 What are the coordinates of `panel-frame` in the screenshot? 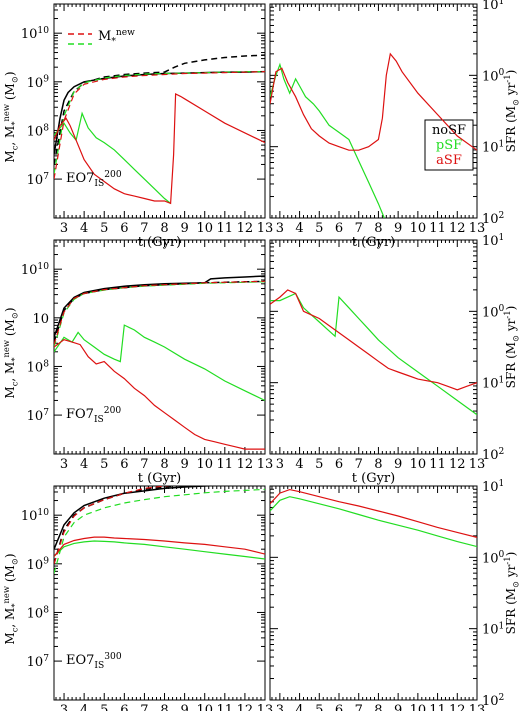 It's located at (159, 111).